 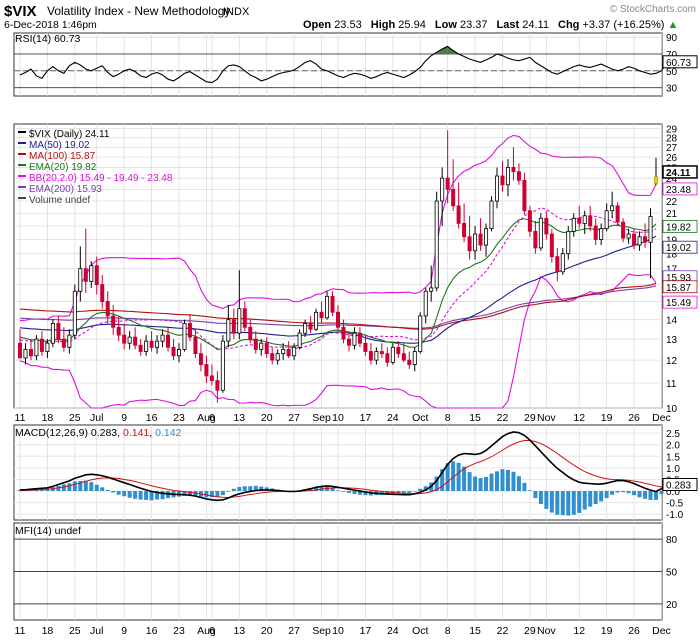 I want to click on macd-tick-label: 1.0, so click(x=673, y=469).